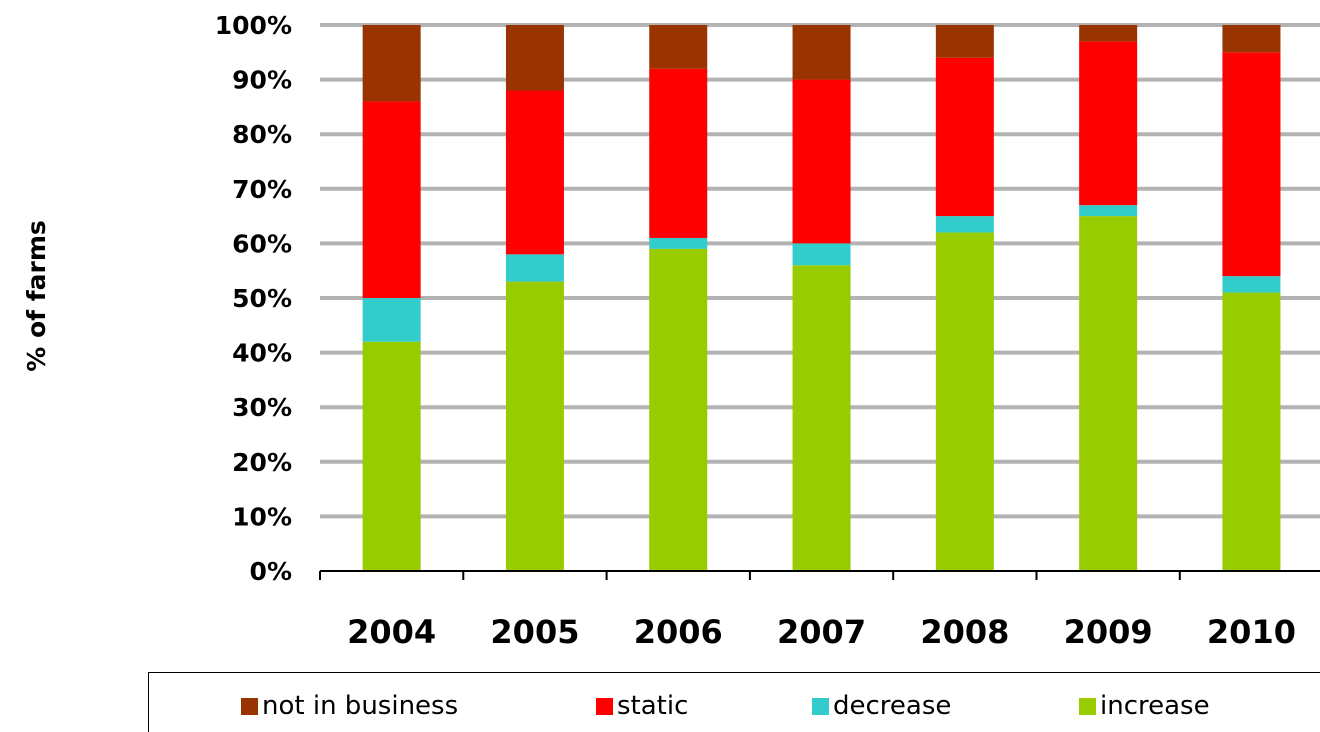 The height and width of the screenshot is (732, 1320). I want to click on x-category-label: 2007, so click(821, 632).